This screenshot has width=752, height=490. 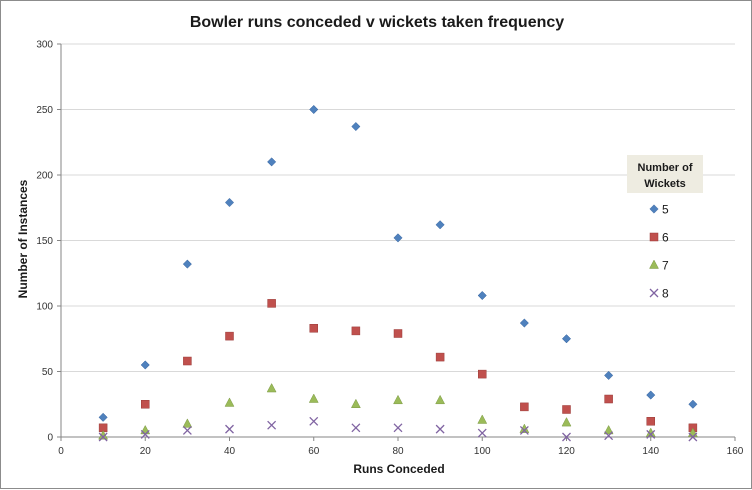 I want to click on x-tick-label: 160, so click(x=735, y=451).